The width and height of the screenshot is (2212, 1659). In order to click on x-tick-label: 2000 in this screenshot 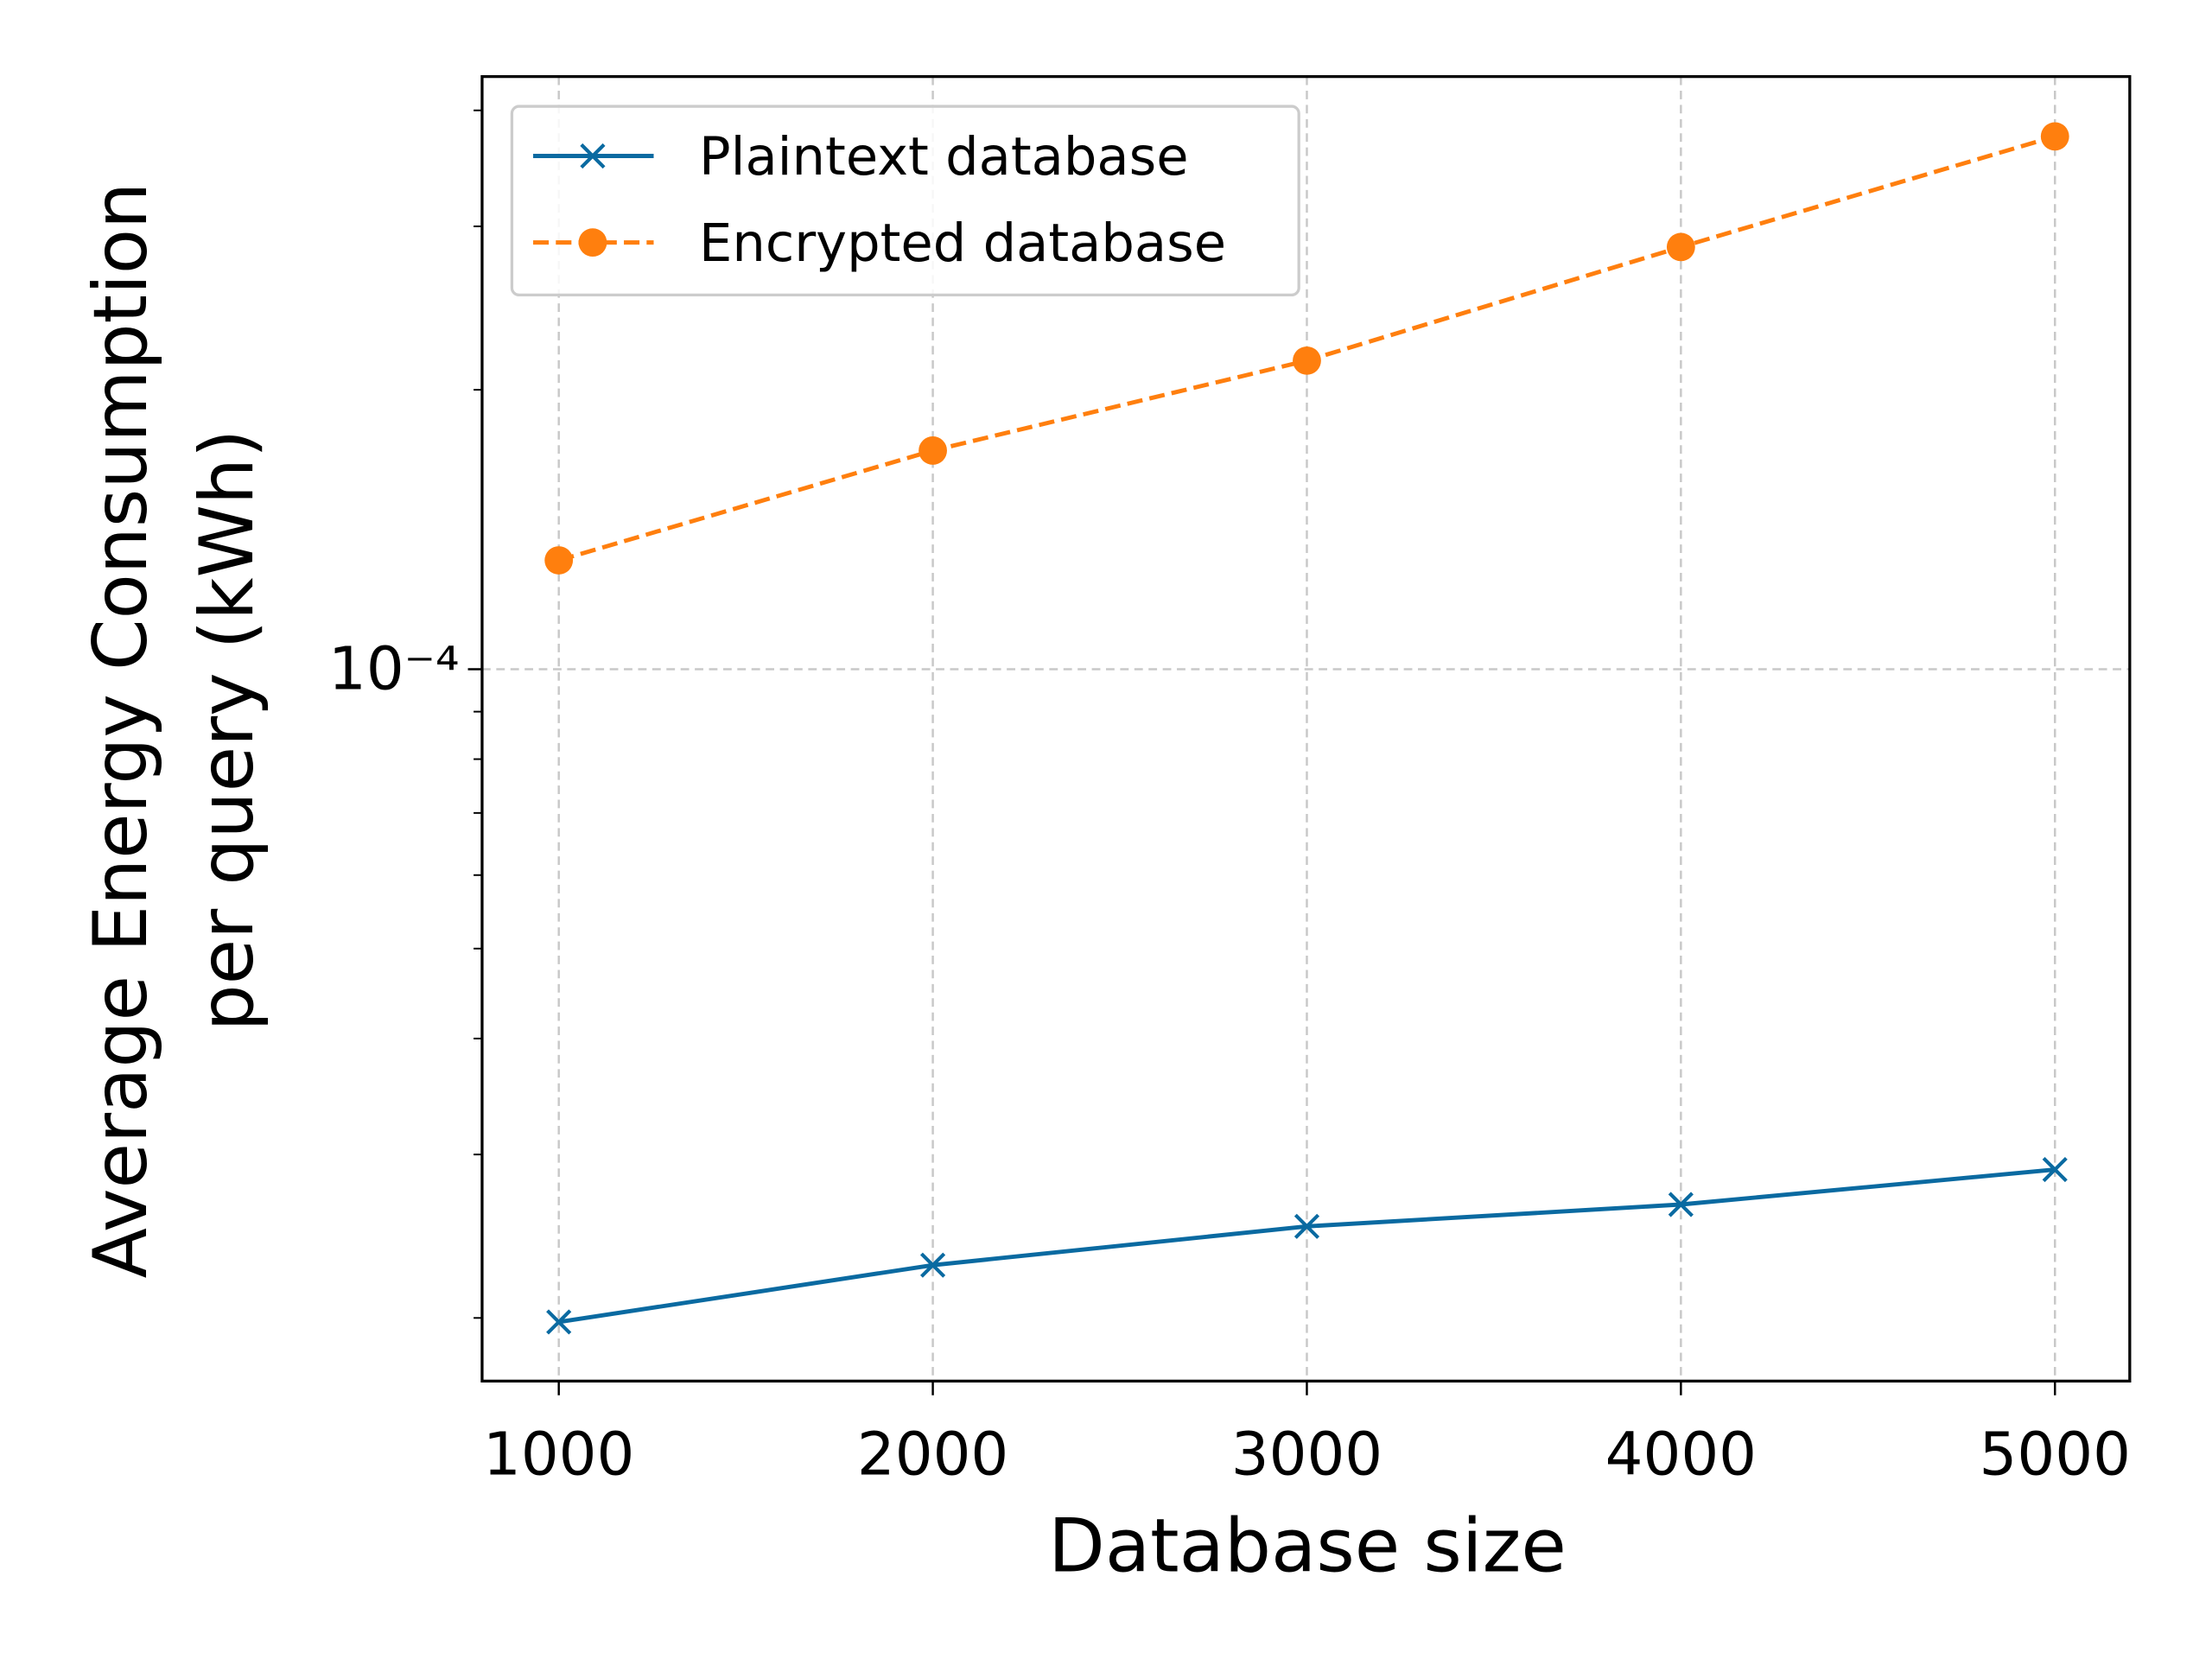, I will do `click(932, 1455)`.